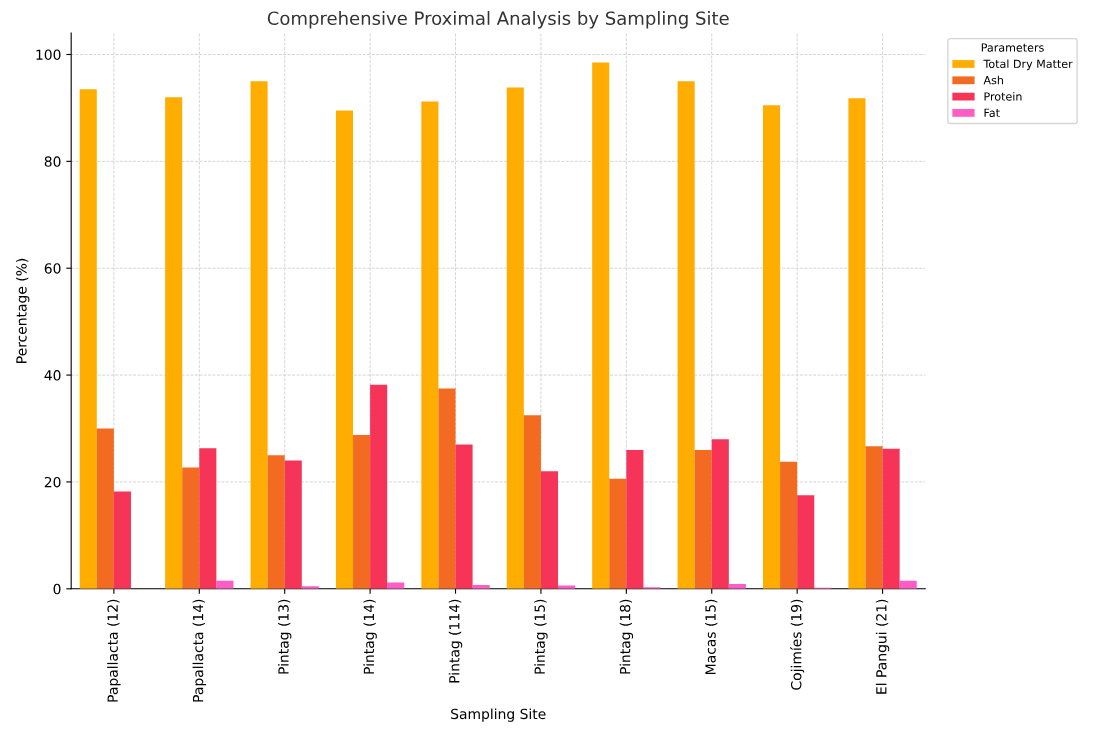 This screenshot has width=1095, height=736. Describe the element at coordinates (993, 80) in the screenshot. I see `legend-label: Ash` at that location.